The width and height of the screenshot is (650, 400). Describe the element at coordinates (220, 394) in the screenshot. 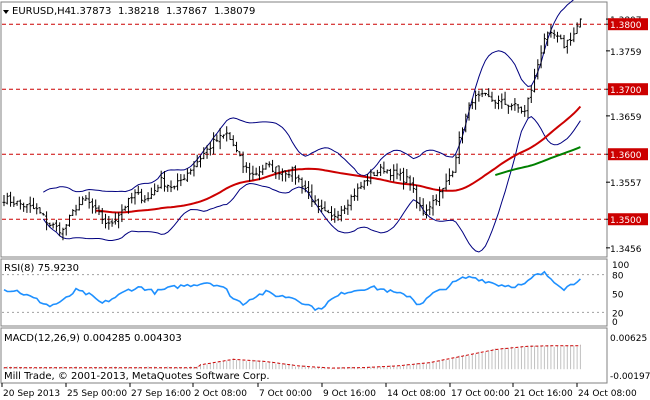

I see `time-axis-label: 2 Oct 08:00` at that location.